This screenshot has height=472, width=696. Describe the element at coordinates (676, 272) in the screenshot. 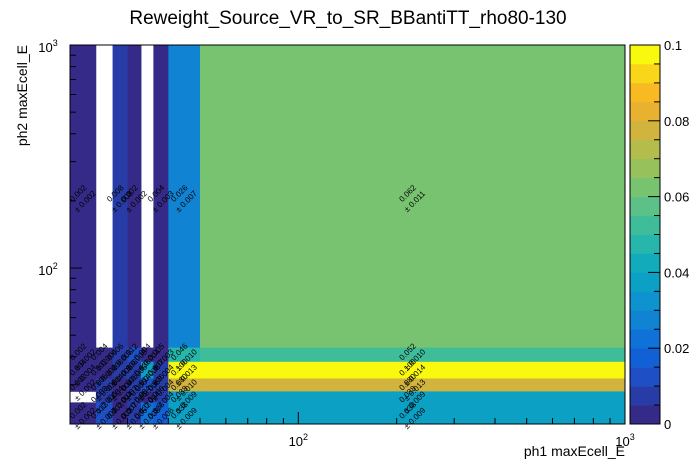

I see `color-scale-tick-label: 0.04` at that location.